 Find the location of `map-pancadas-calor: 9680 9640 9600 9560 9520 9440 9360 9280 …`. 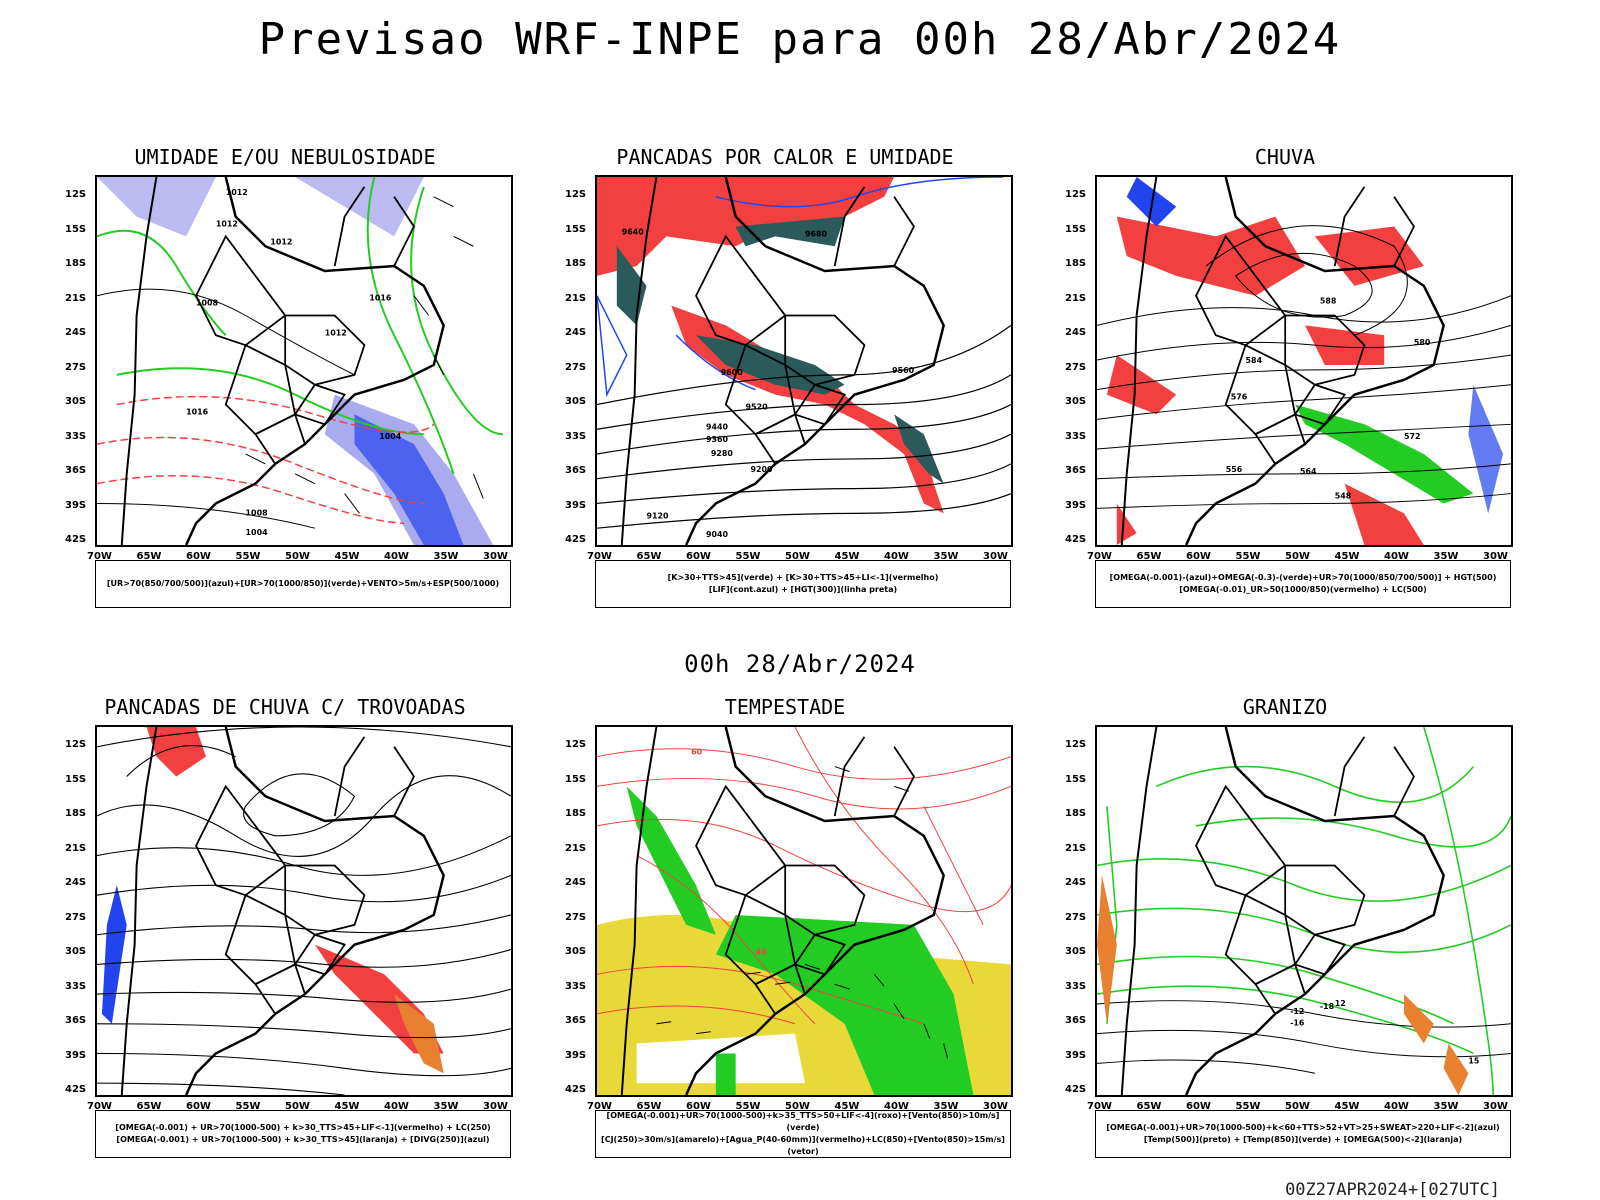

map-pancadas-calor: 9680 9640 9600 9560 9520 9440 9360 9280 … is located at coordinates (804, 361).